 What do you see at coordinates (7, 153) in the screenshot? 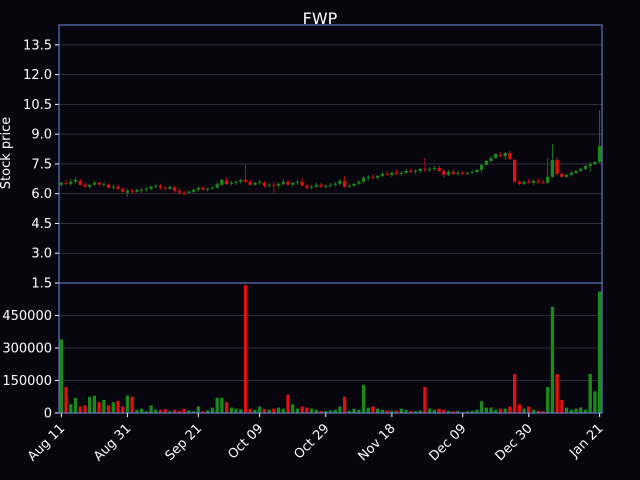
I see `price-axis-label: Stock price` at bounding box center [7, 153].